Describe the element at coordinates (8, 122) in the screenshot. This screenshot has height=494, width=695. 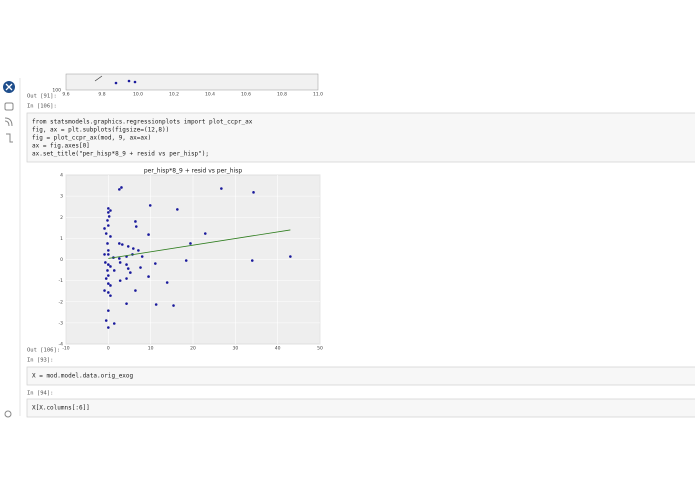
I see `feed-icon` at that location.